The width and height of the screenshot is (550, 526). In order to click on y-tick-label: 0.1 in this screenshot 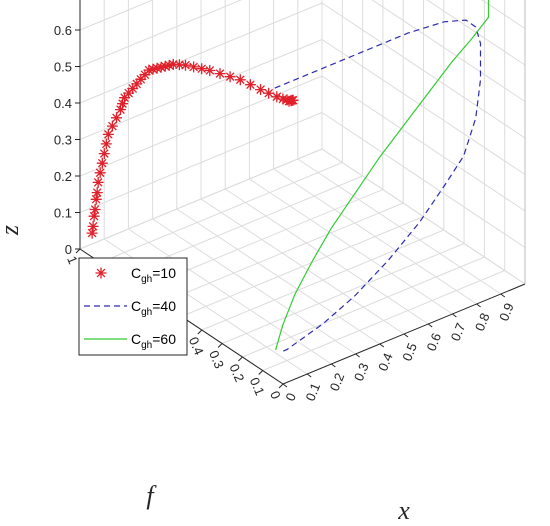, I will do `click(257, 386)`.